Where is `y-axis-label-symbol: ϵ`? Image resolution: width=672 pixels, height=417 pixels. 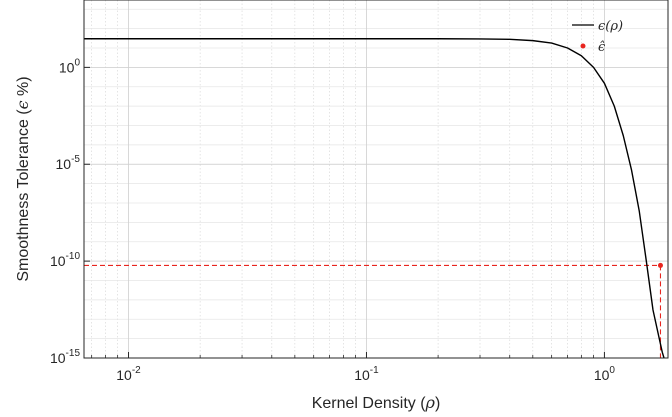
y-axis-label-symbol: ϵ is located at coordinates (22, 104).